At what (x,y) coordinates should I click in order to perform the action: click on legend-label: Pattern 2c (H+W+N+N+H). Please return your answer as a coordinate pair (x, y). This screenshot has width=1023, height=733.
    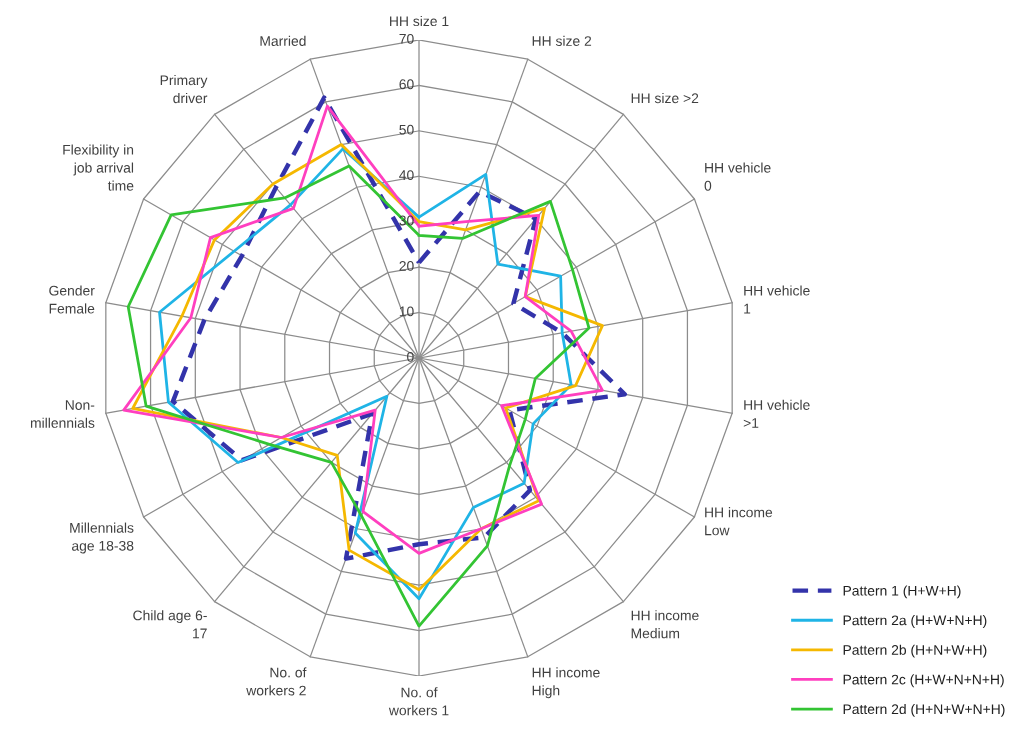
    Looking at the image, I should click on (923, 681).